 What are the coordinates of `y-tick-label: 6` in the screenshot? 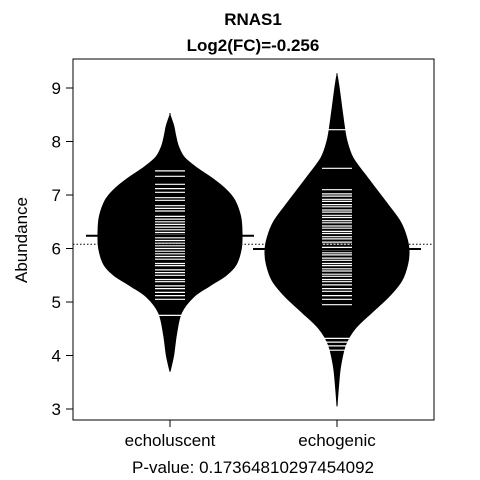 It's located at (56, 249).